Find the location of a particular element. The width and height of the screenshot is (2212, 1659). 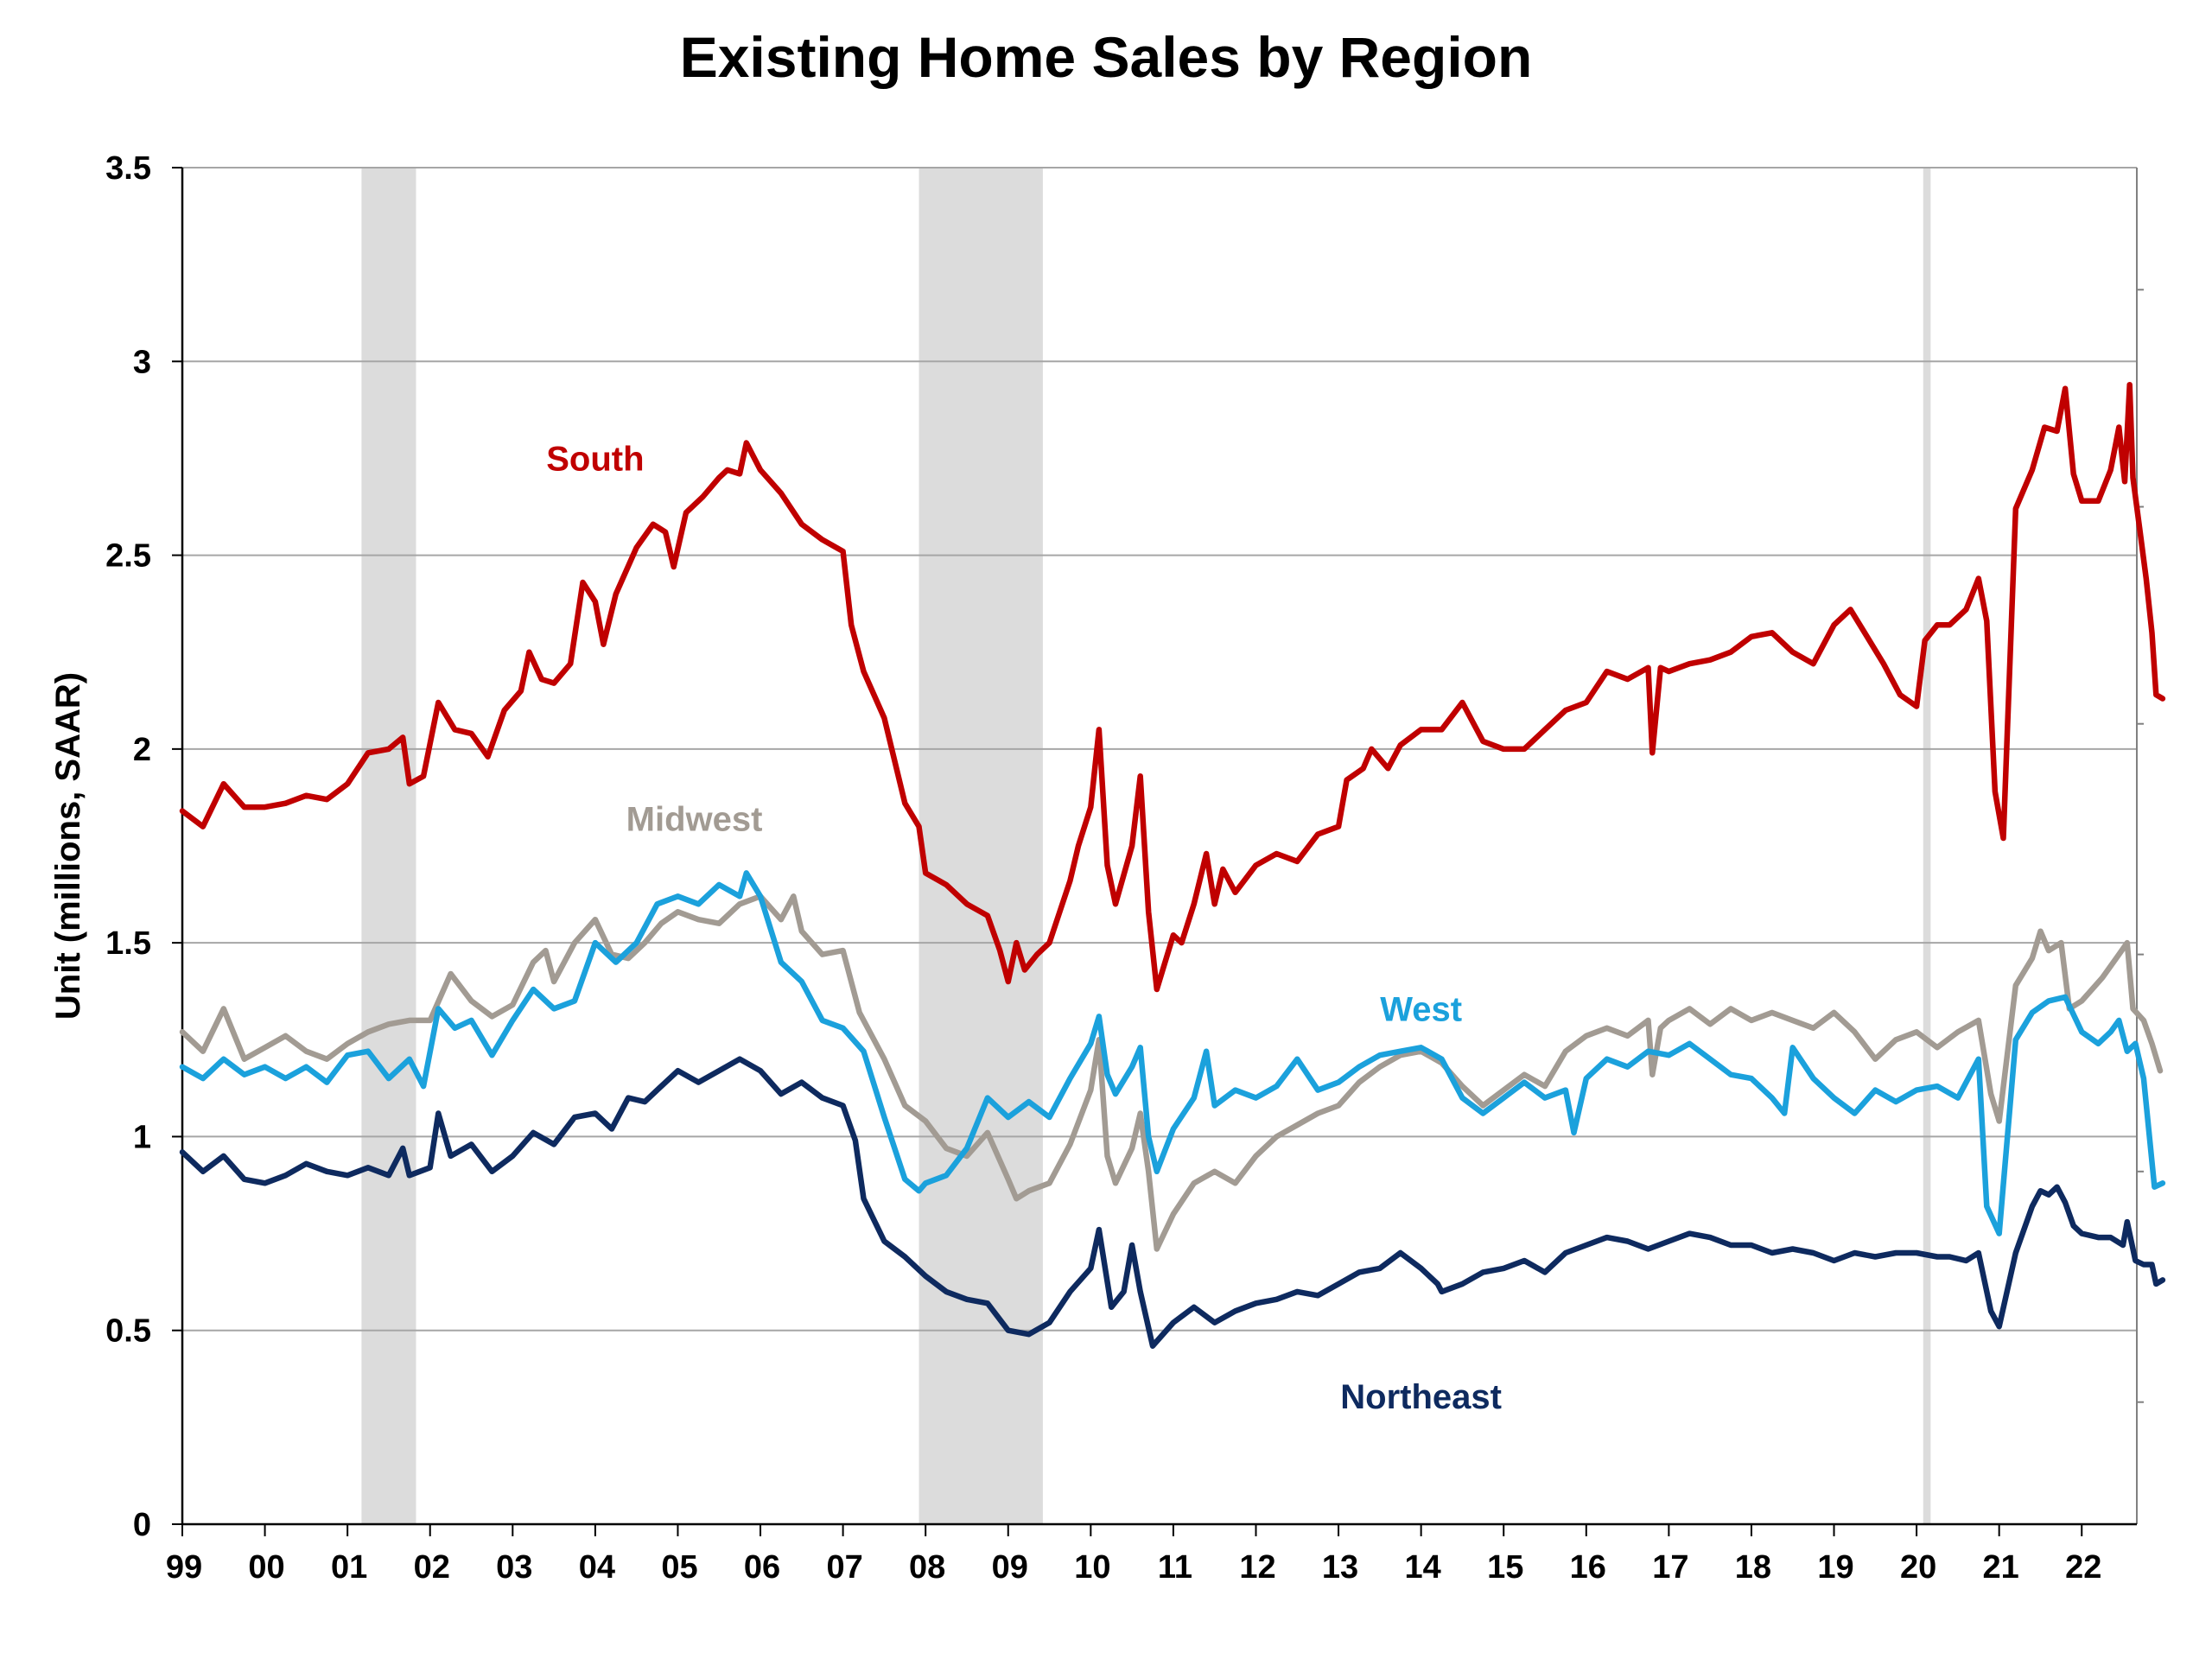

y-tick-label: 2 is located at coordinates (142, 750).